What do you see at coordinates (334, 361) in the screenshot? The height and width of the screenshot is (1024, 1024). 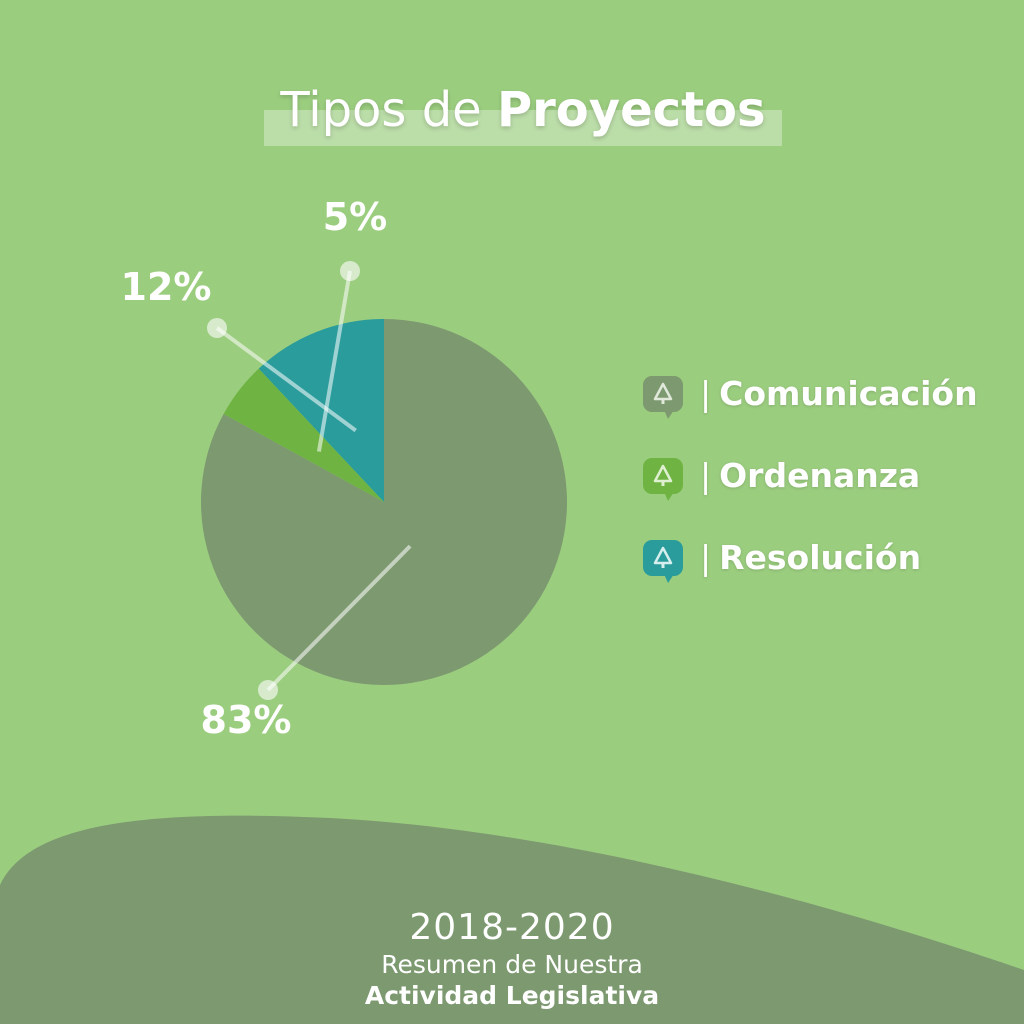 I see `leader-line-ordenanza` at bounding box center [334, 361].